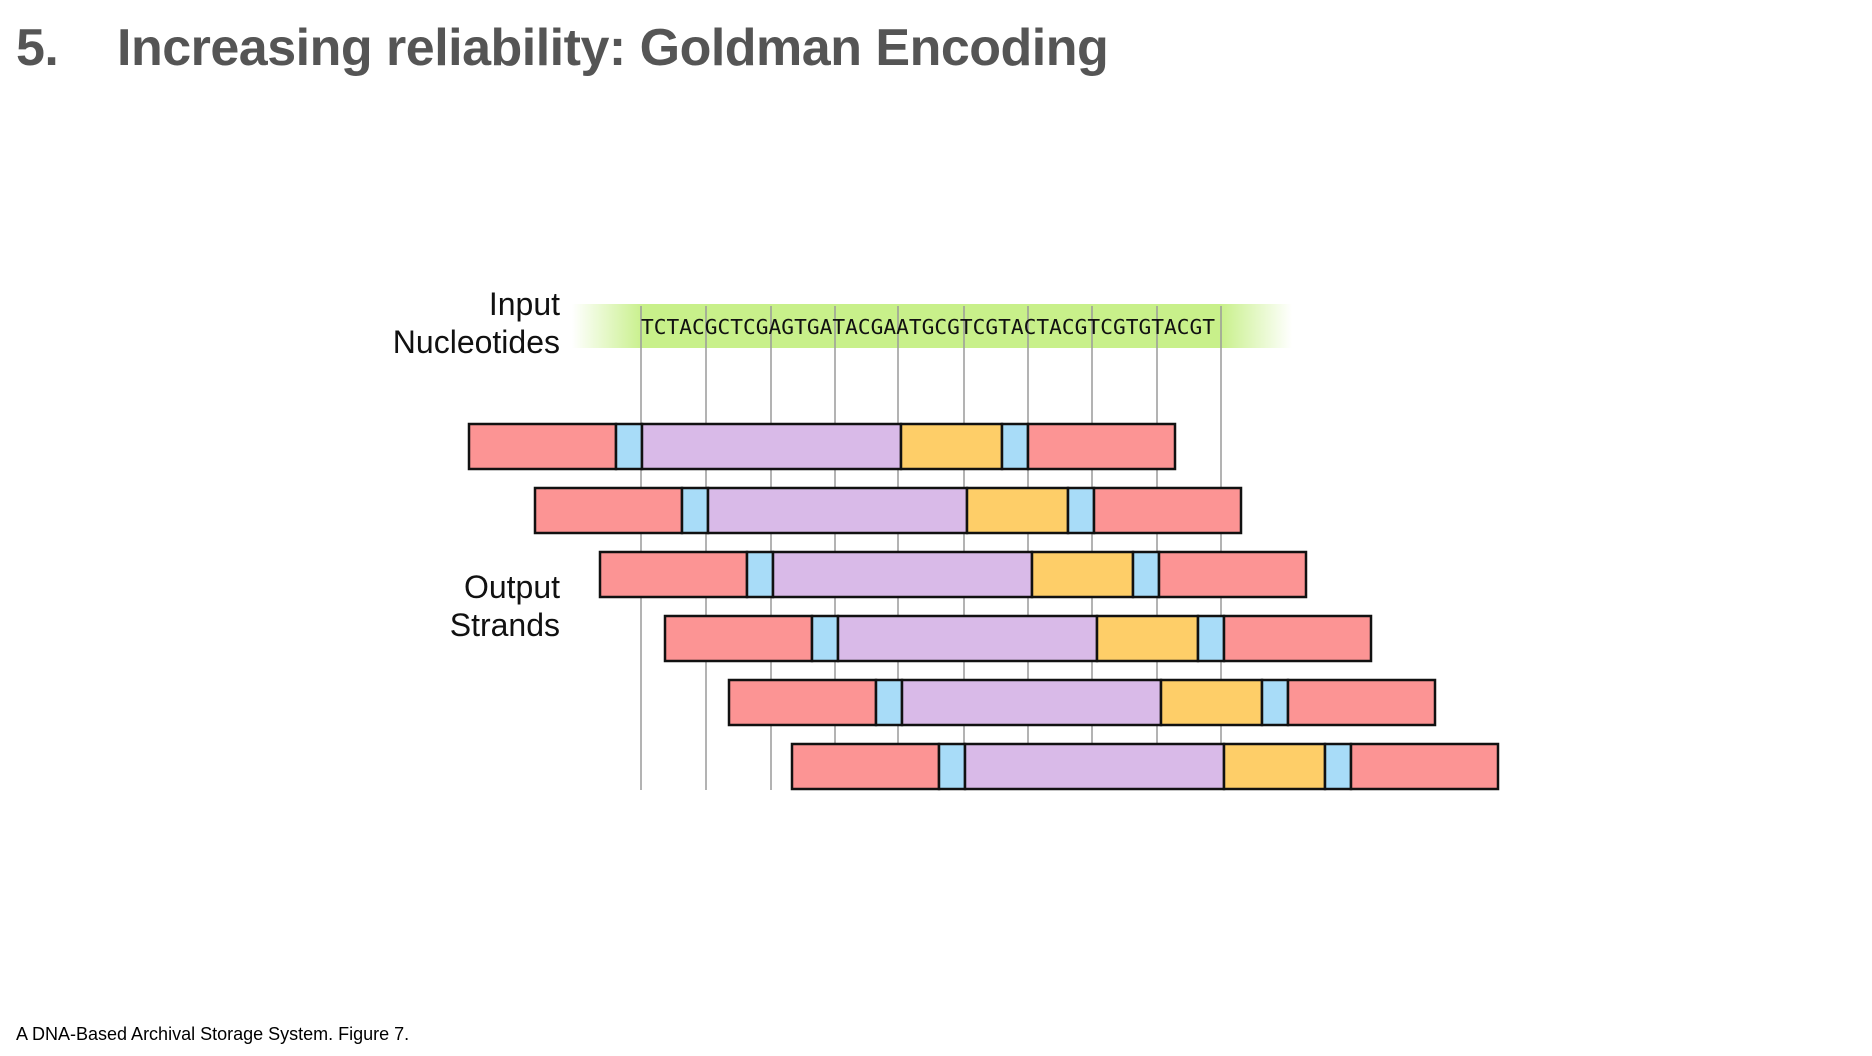 This screenshot has height=1056, width=1872. I want to click on output-label-line2: Strands, so click(505, 625).